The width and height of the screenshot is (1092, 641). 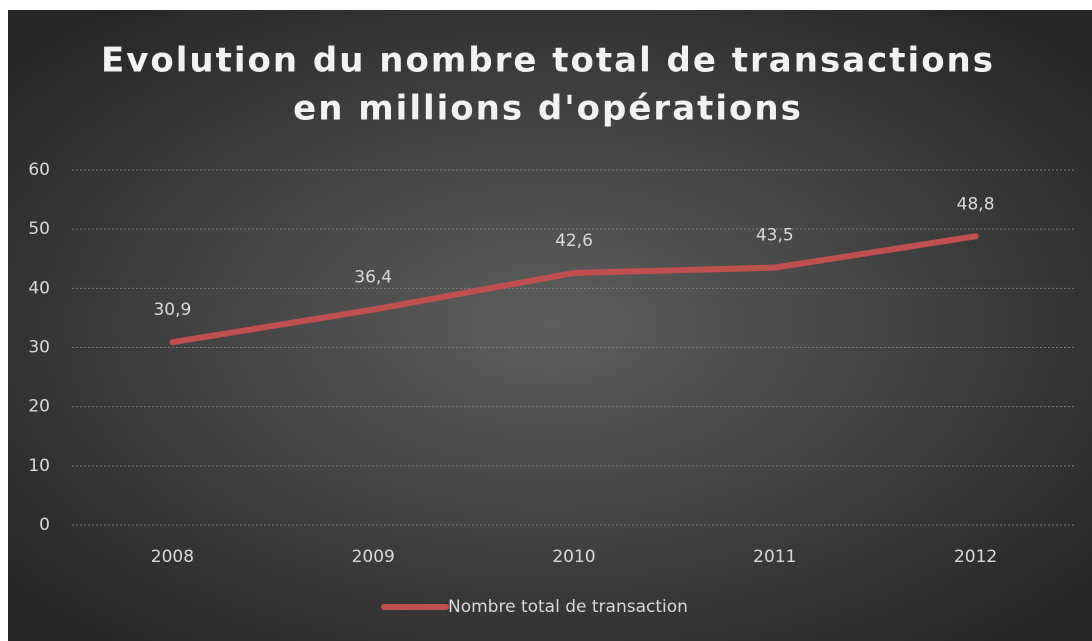 I want to click on data-line, so click(x=574, y=289).